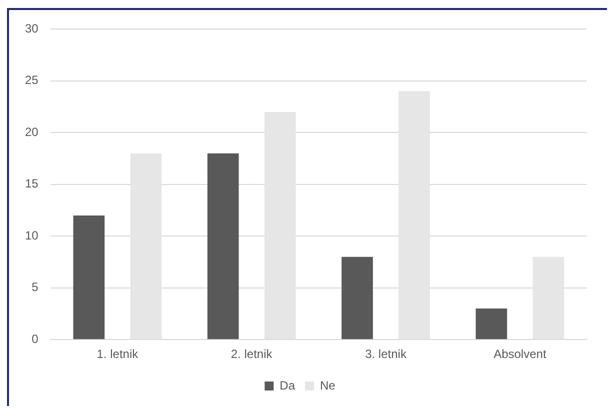 The image size is (610, 409). Describe the element at coordinates (35, 287) in the screenshot. I see `y-tick-label: 5` at that location.